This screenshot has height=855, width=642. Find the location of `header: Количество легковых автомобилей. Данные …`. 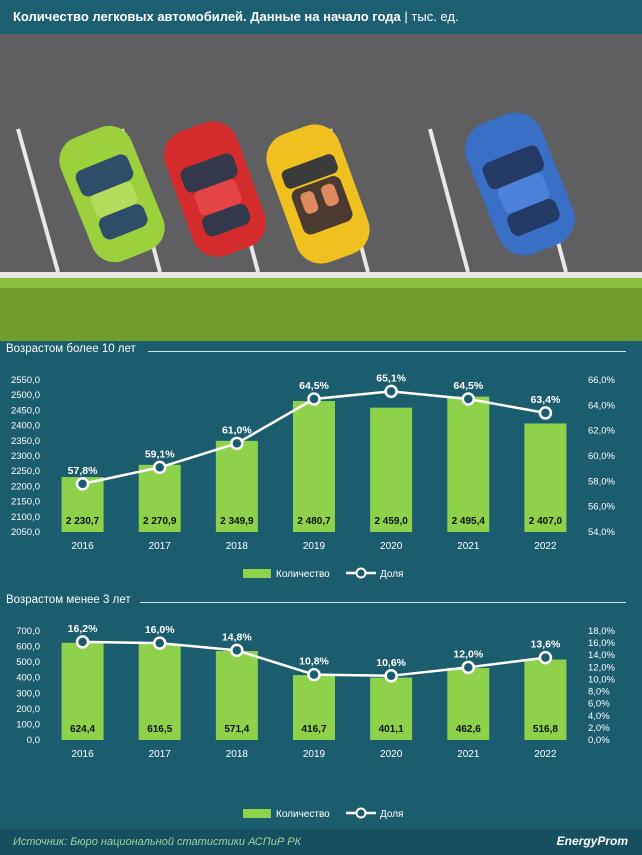

header: Количество легковых автомобилей. Данные … is located at coordinates (321, 17).